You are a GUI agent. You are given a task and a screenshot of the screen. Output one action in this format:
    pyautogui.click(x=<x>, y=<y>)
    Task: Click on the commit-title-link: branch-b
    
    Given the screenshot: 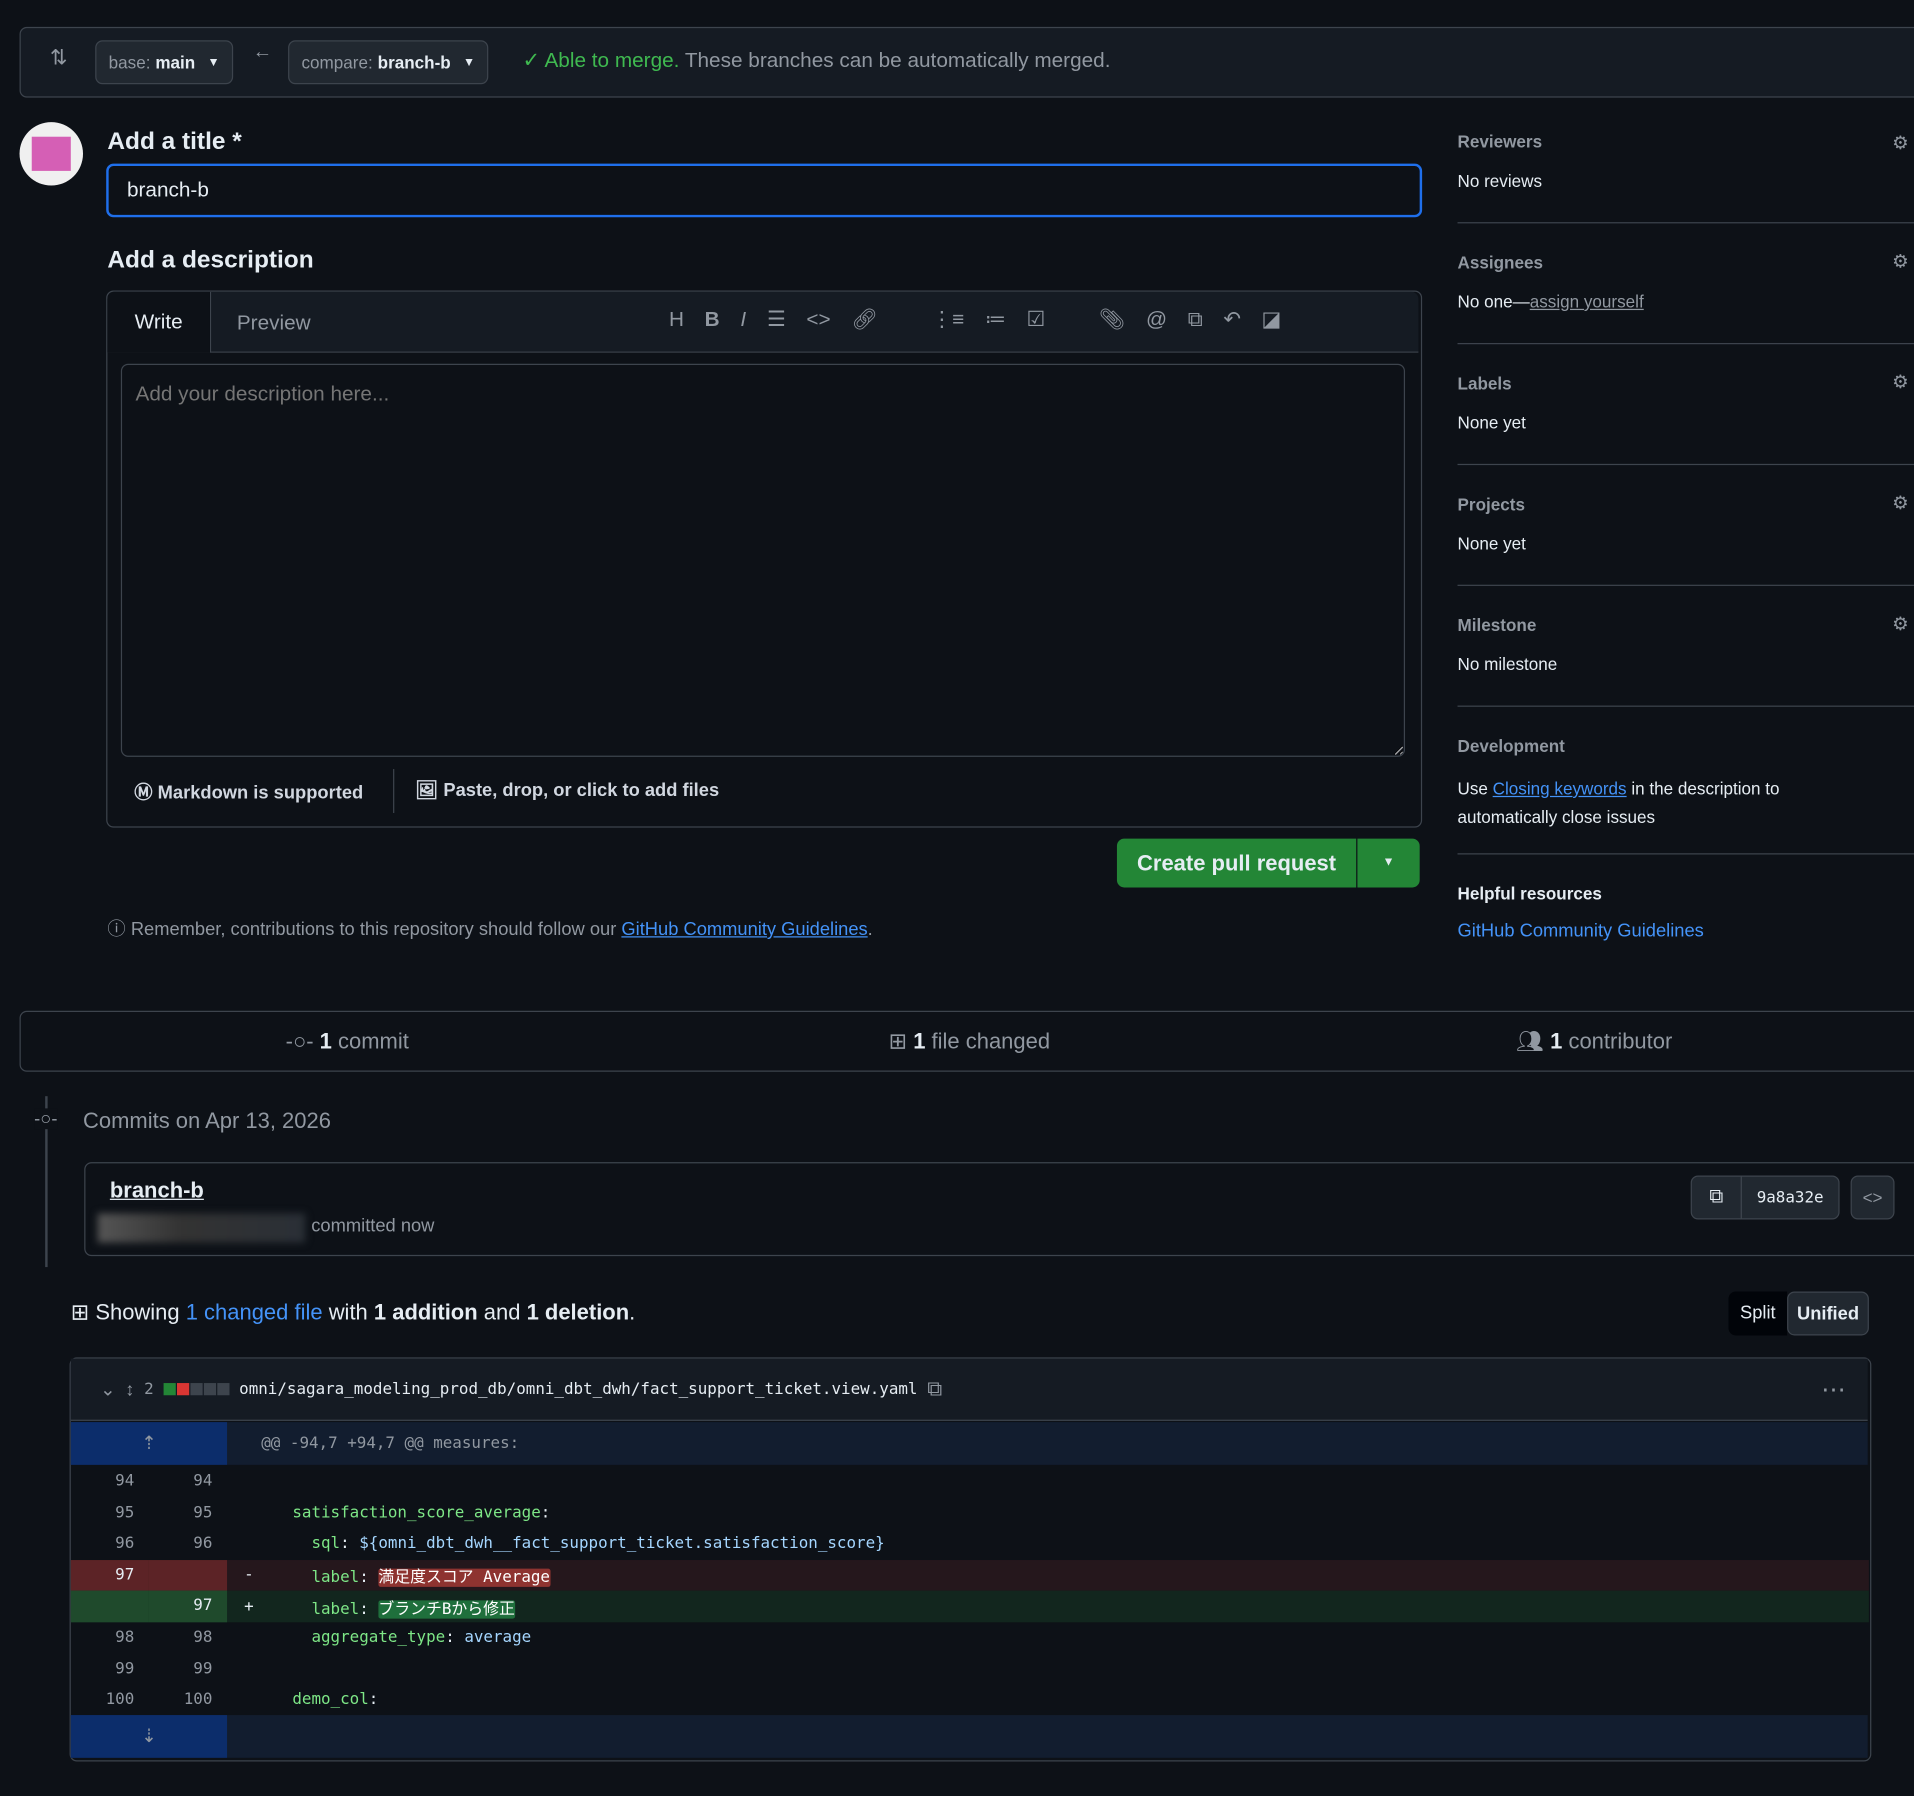 What is the action you would take?
    pyautogui.click(x=156, y=1190)
    